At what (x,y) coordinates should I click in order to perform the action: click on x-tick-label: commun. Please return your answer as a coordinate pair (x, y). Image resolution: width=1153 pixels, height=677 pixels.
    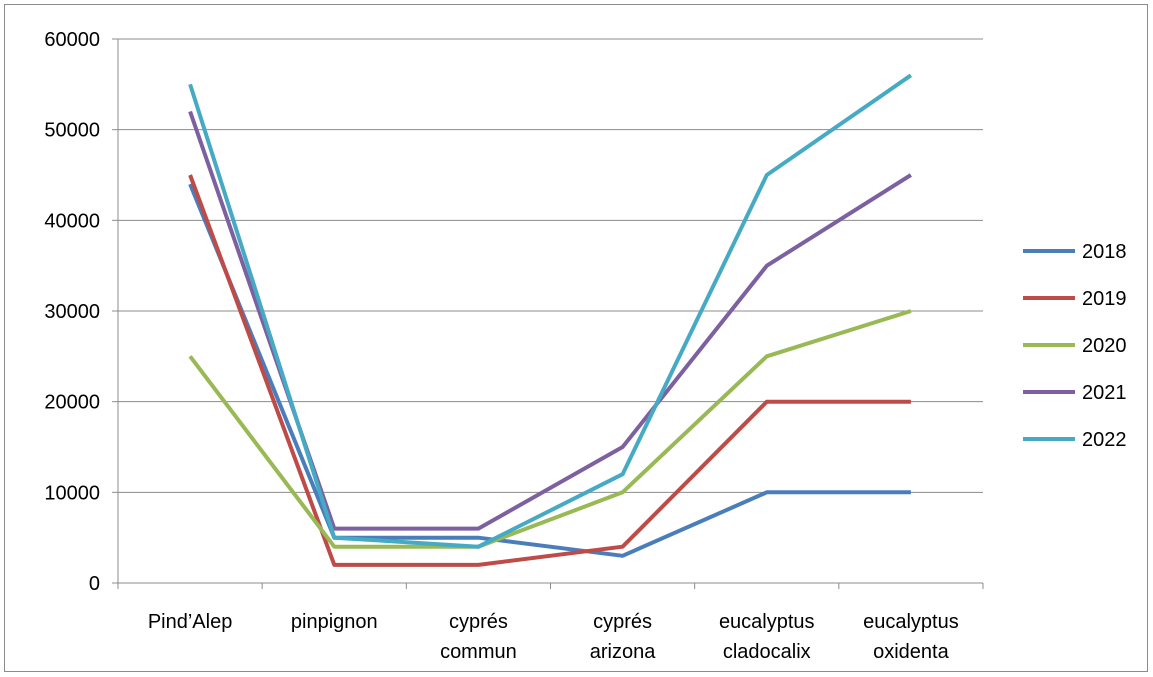
    Looking at the image, I should click on (478, 652).